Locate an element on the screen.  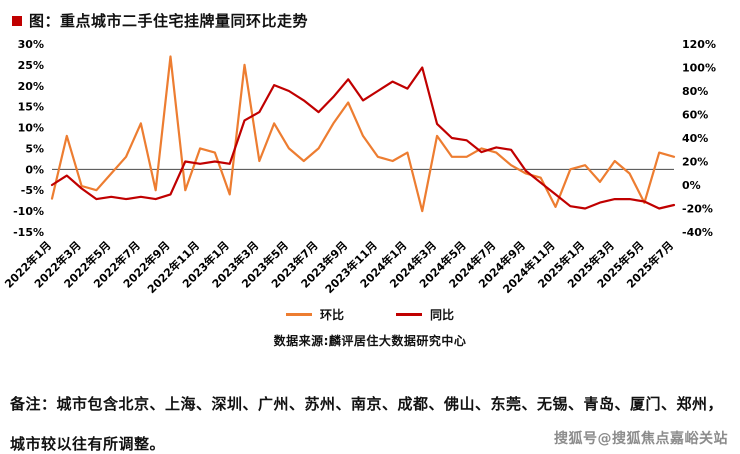
chart-legend: 环比 同比 is located at coordinates (370, 314).